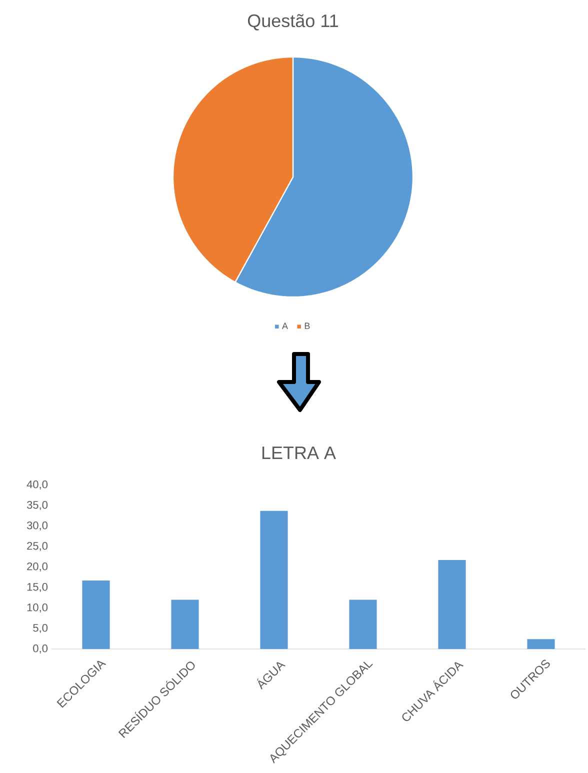 This screenshot has height=773, width=588. Describe the element at coordinates (37, 526) in the screenshot. I see `y-tick-label: 30,0` at that location.